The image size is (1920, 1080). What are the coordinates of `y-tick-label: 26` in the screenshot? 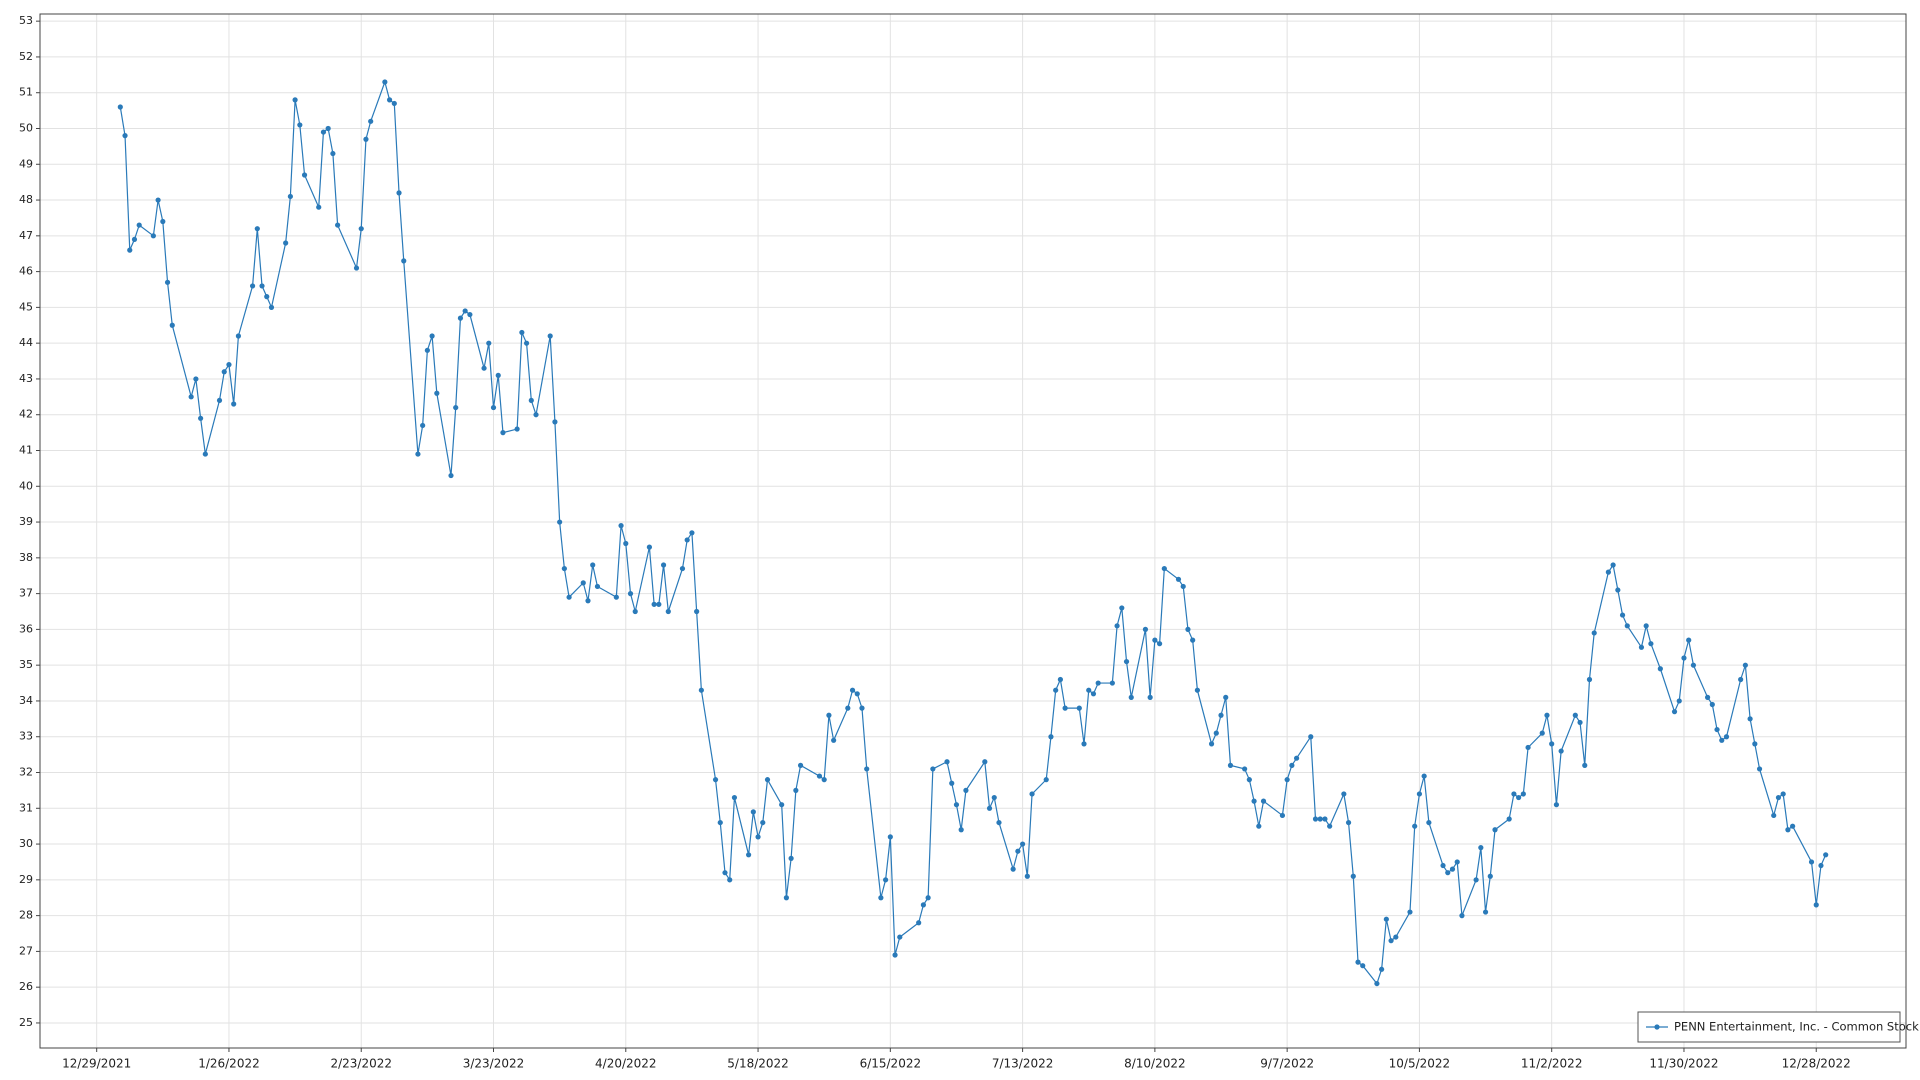 It's located at (26, 986).